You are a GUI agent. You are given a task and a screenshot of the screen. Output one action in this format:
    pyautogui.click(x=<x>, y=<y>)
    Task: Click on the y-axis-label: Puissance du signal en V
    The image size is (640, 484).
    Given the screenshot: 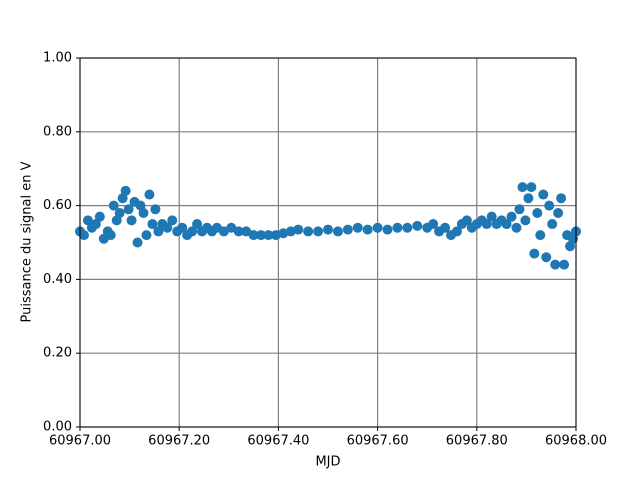 What is the action you would take?
    pyautogui.click(x=27, y=241)
    